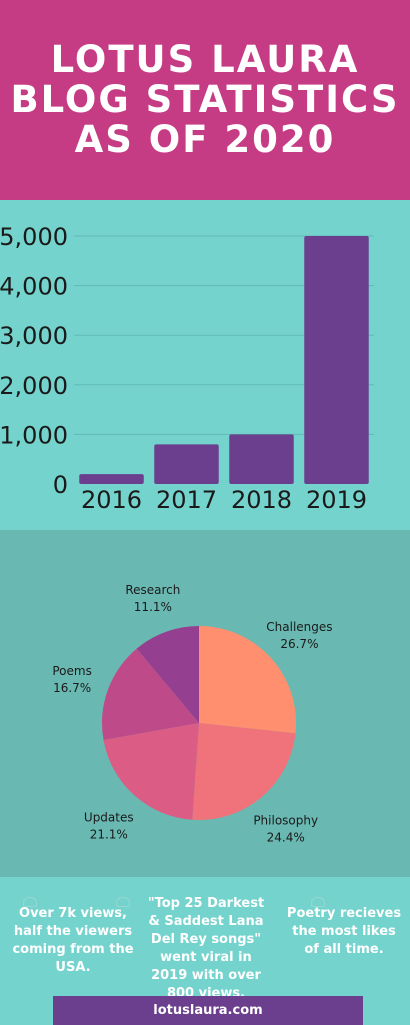  I want to click on pie-label: Philosophy, so click(285, 820).